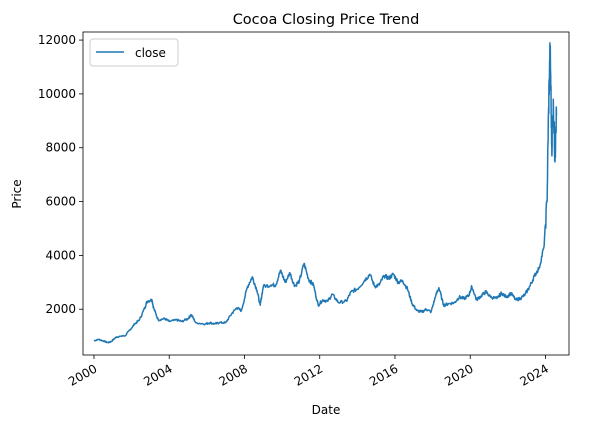 The width and height of the screenshot is (589, 427). Describe the element at coordinates (326, 410) in the screenshot. I see `x-axis-label: Date` at that location.